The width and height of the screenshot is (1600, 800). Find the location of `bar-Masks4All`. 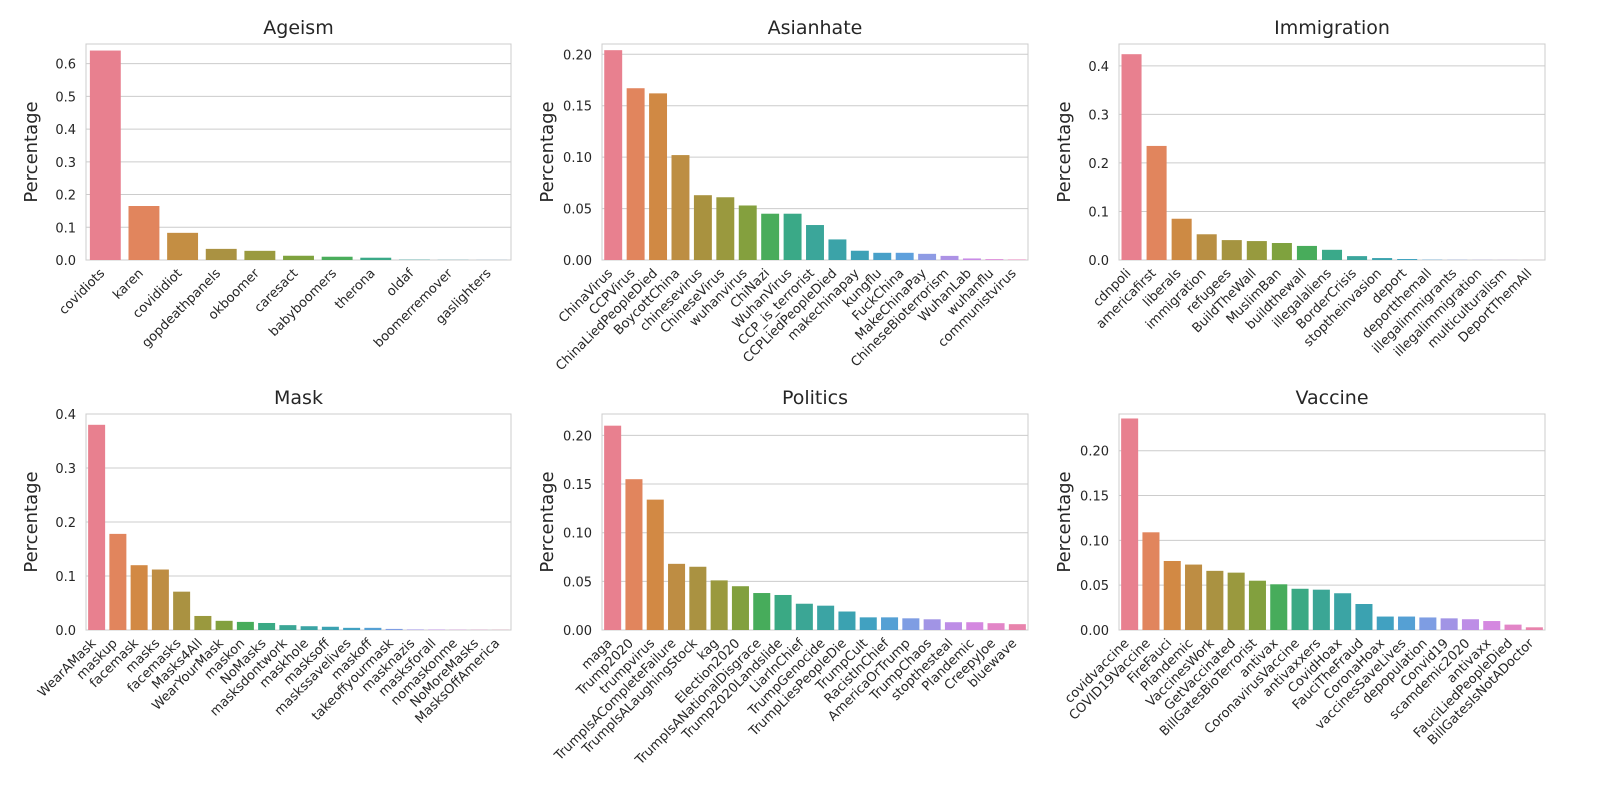

bar-Masks4All is located at coordinates (203, 622).